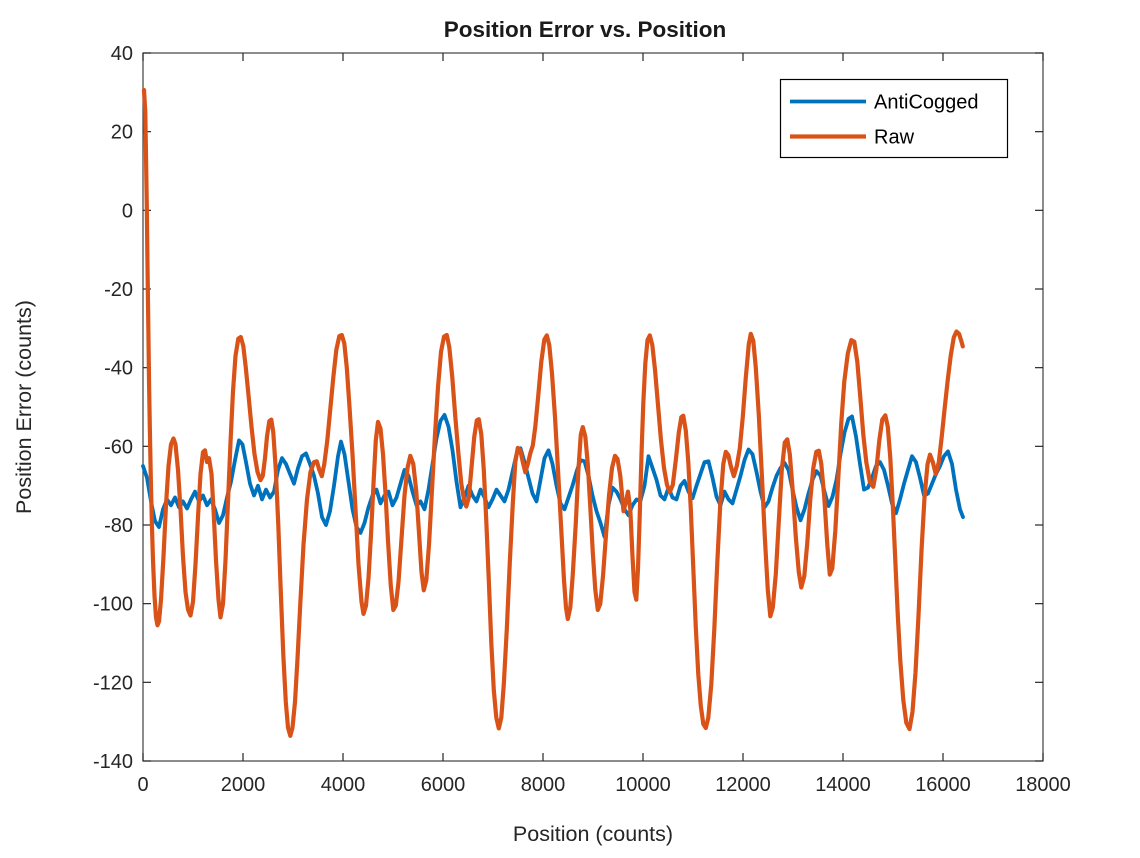 Image resolution: width=1140 pixels, height=858 pixels. I want to click on y-axis-tick-label: -60, so click(118, 447).